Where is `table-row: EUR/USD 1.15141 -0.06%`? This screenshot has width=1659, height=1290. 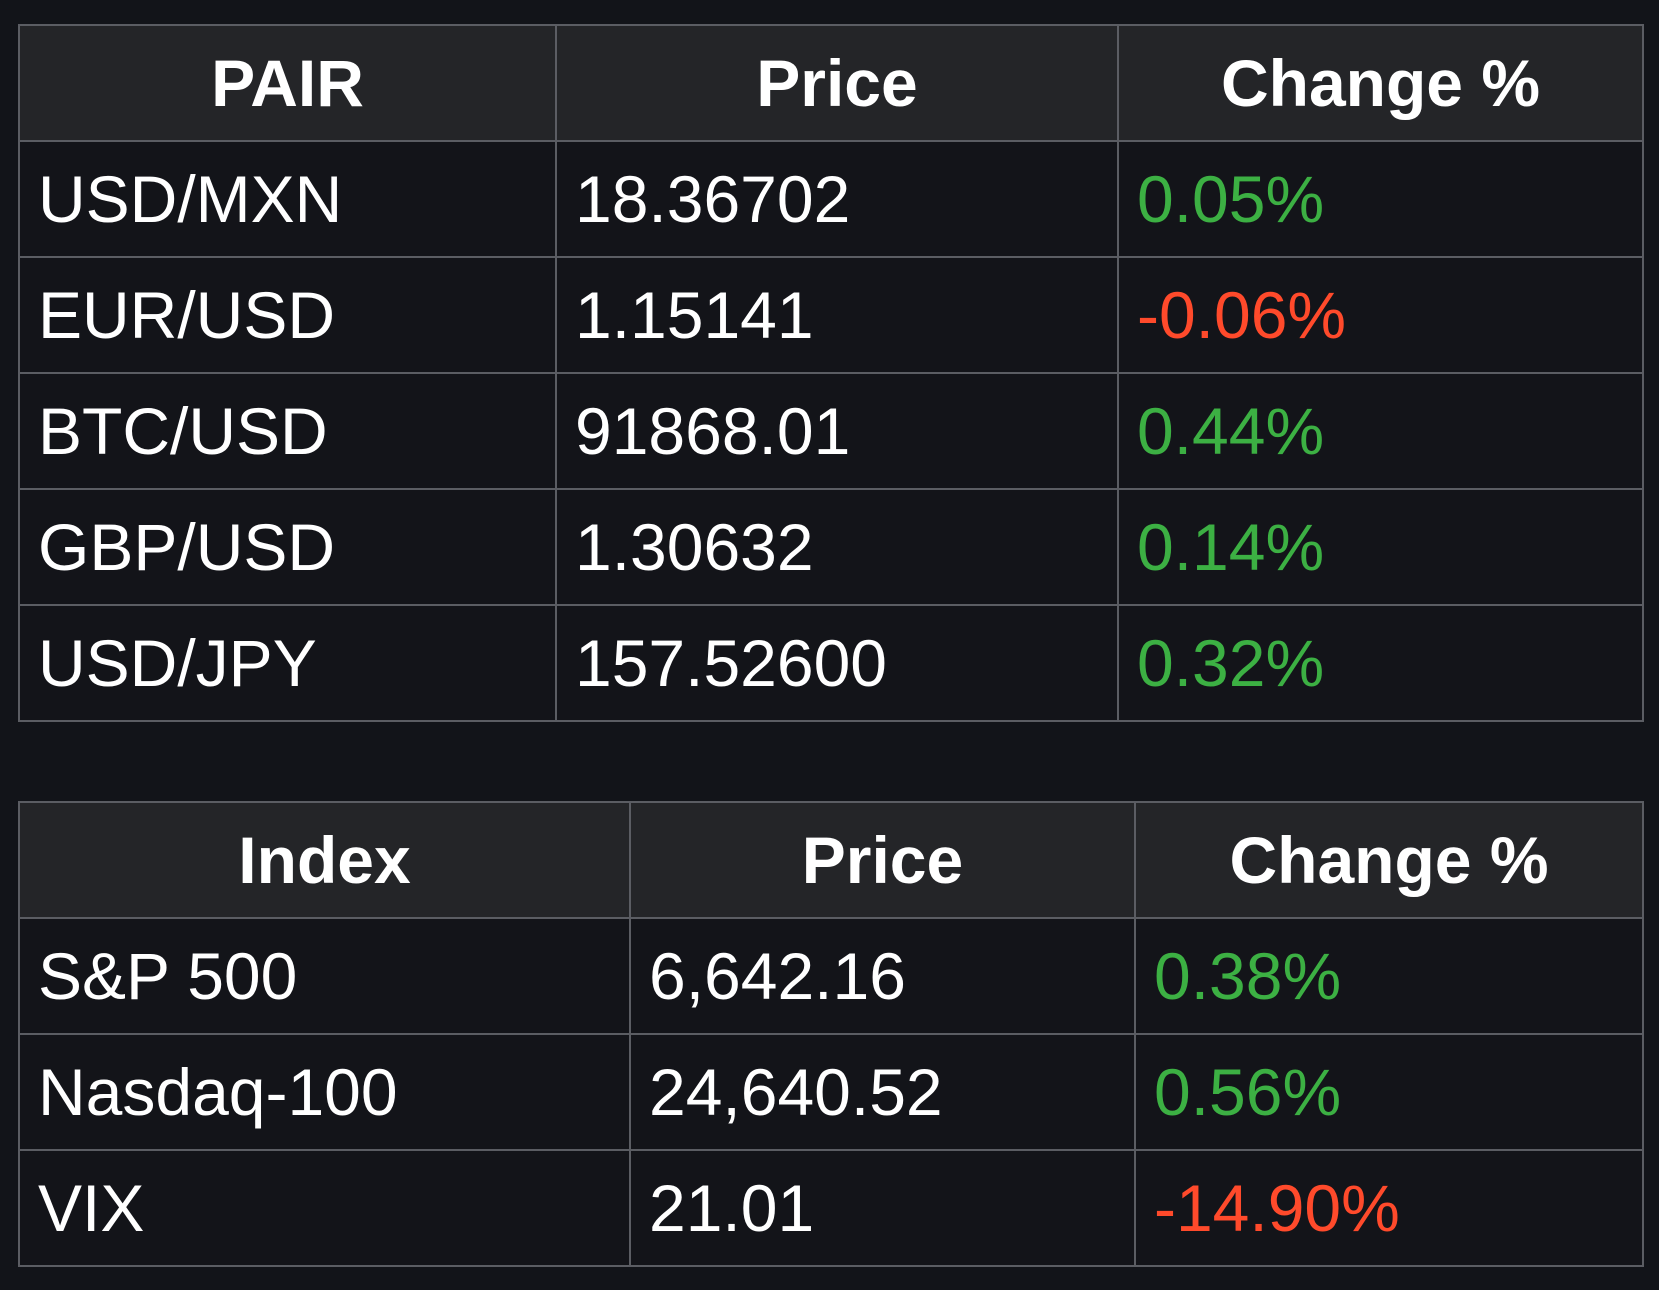 table-row: EUR/USD 1.15141 -0.06% is located at coordinates (831, 315).